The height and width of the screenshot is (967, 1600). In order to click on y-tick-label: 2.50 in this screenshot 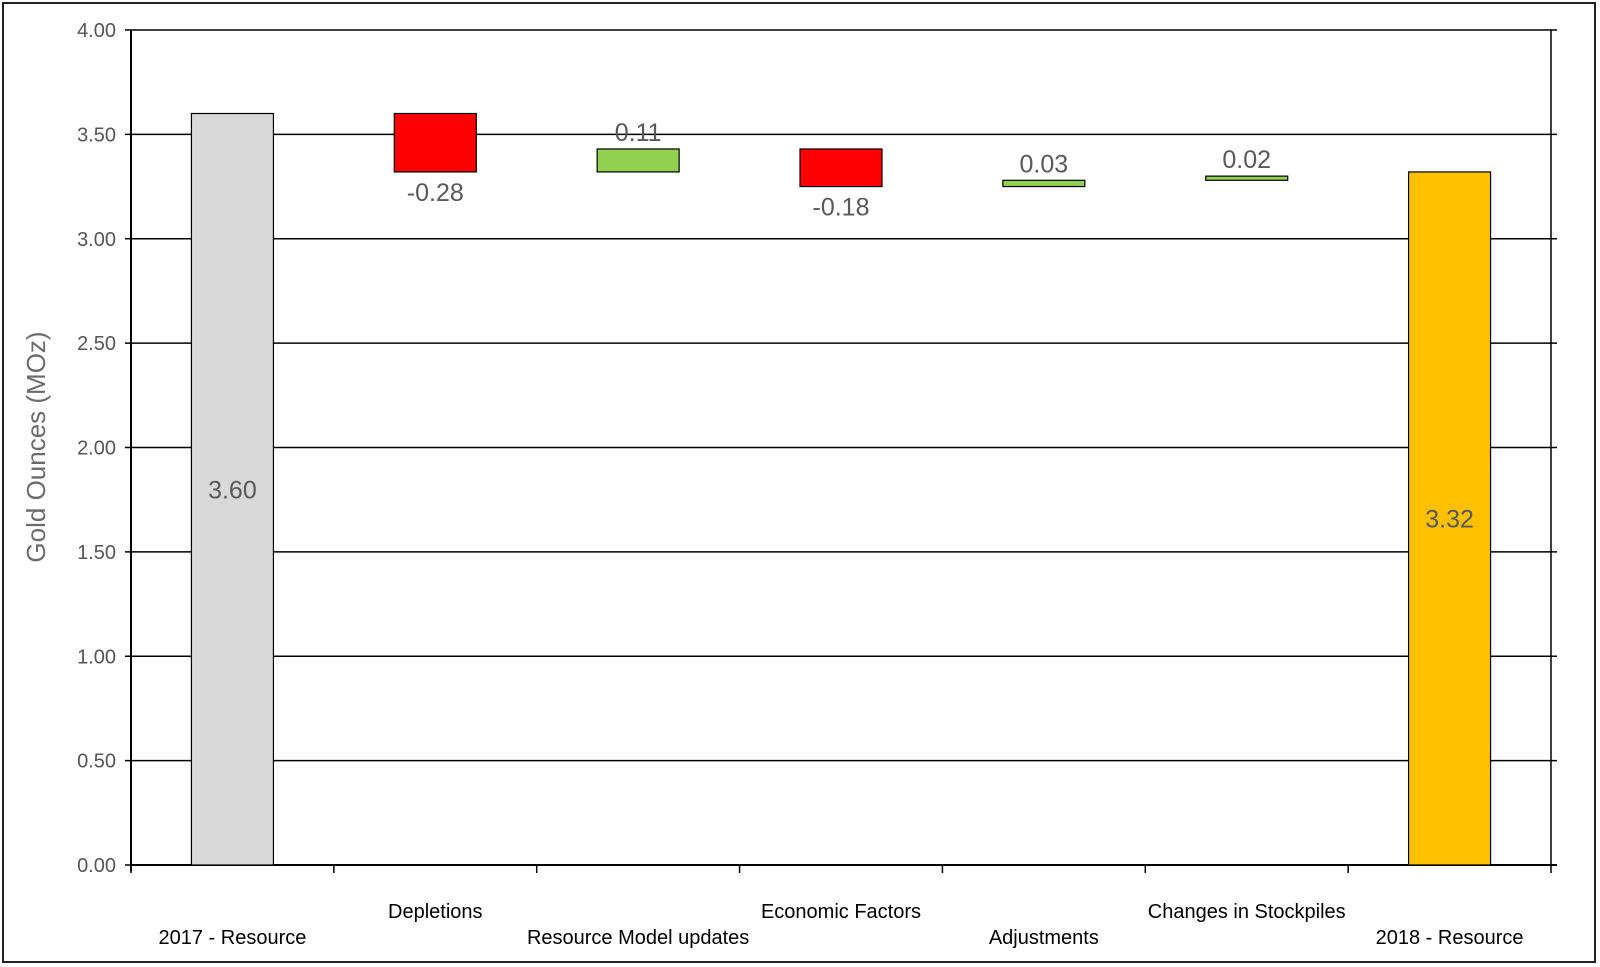, I will do `click(96, 344)`.